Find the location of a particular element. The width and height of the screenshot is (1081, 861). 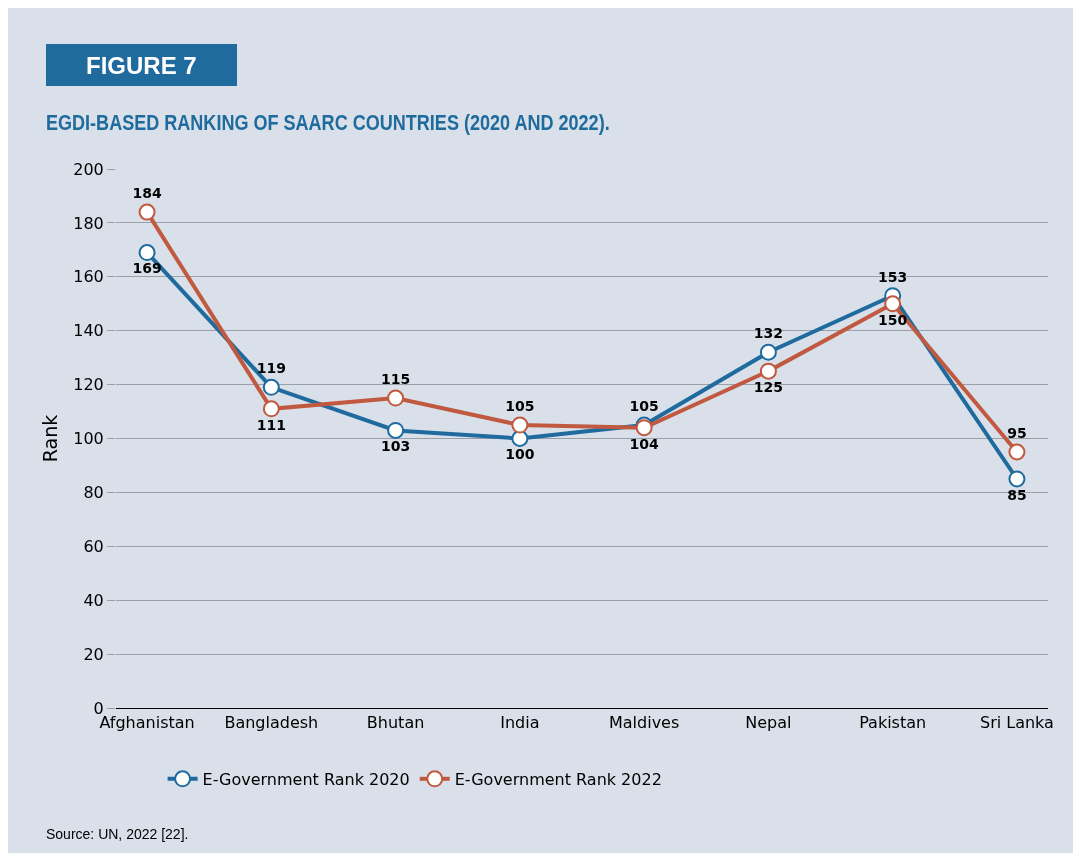

y-tick-label: 120 is located at coordinates (88, 385).